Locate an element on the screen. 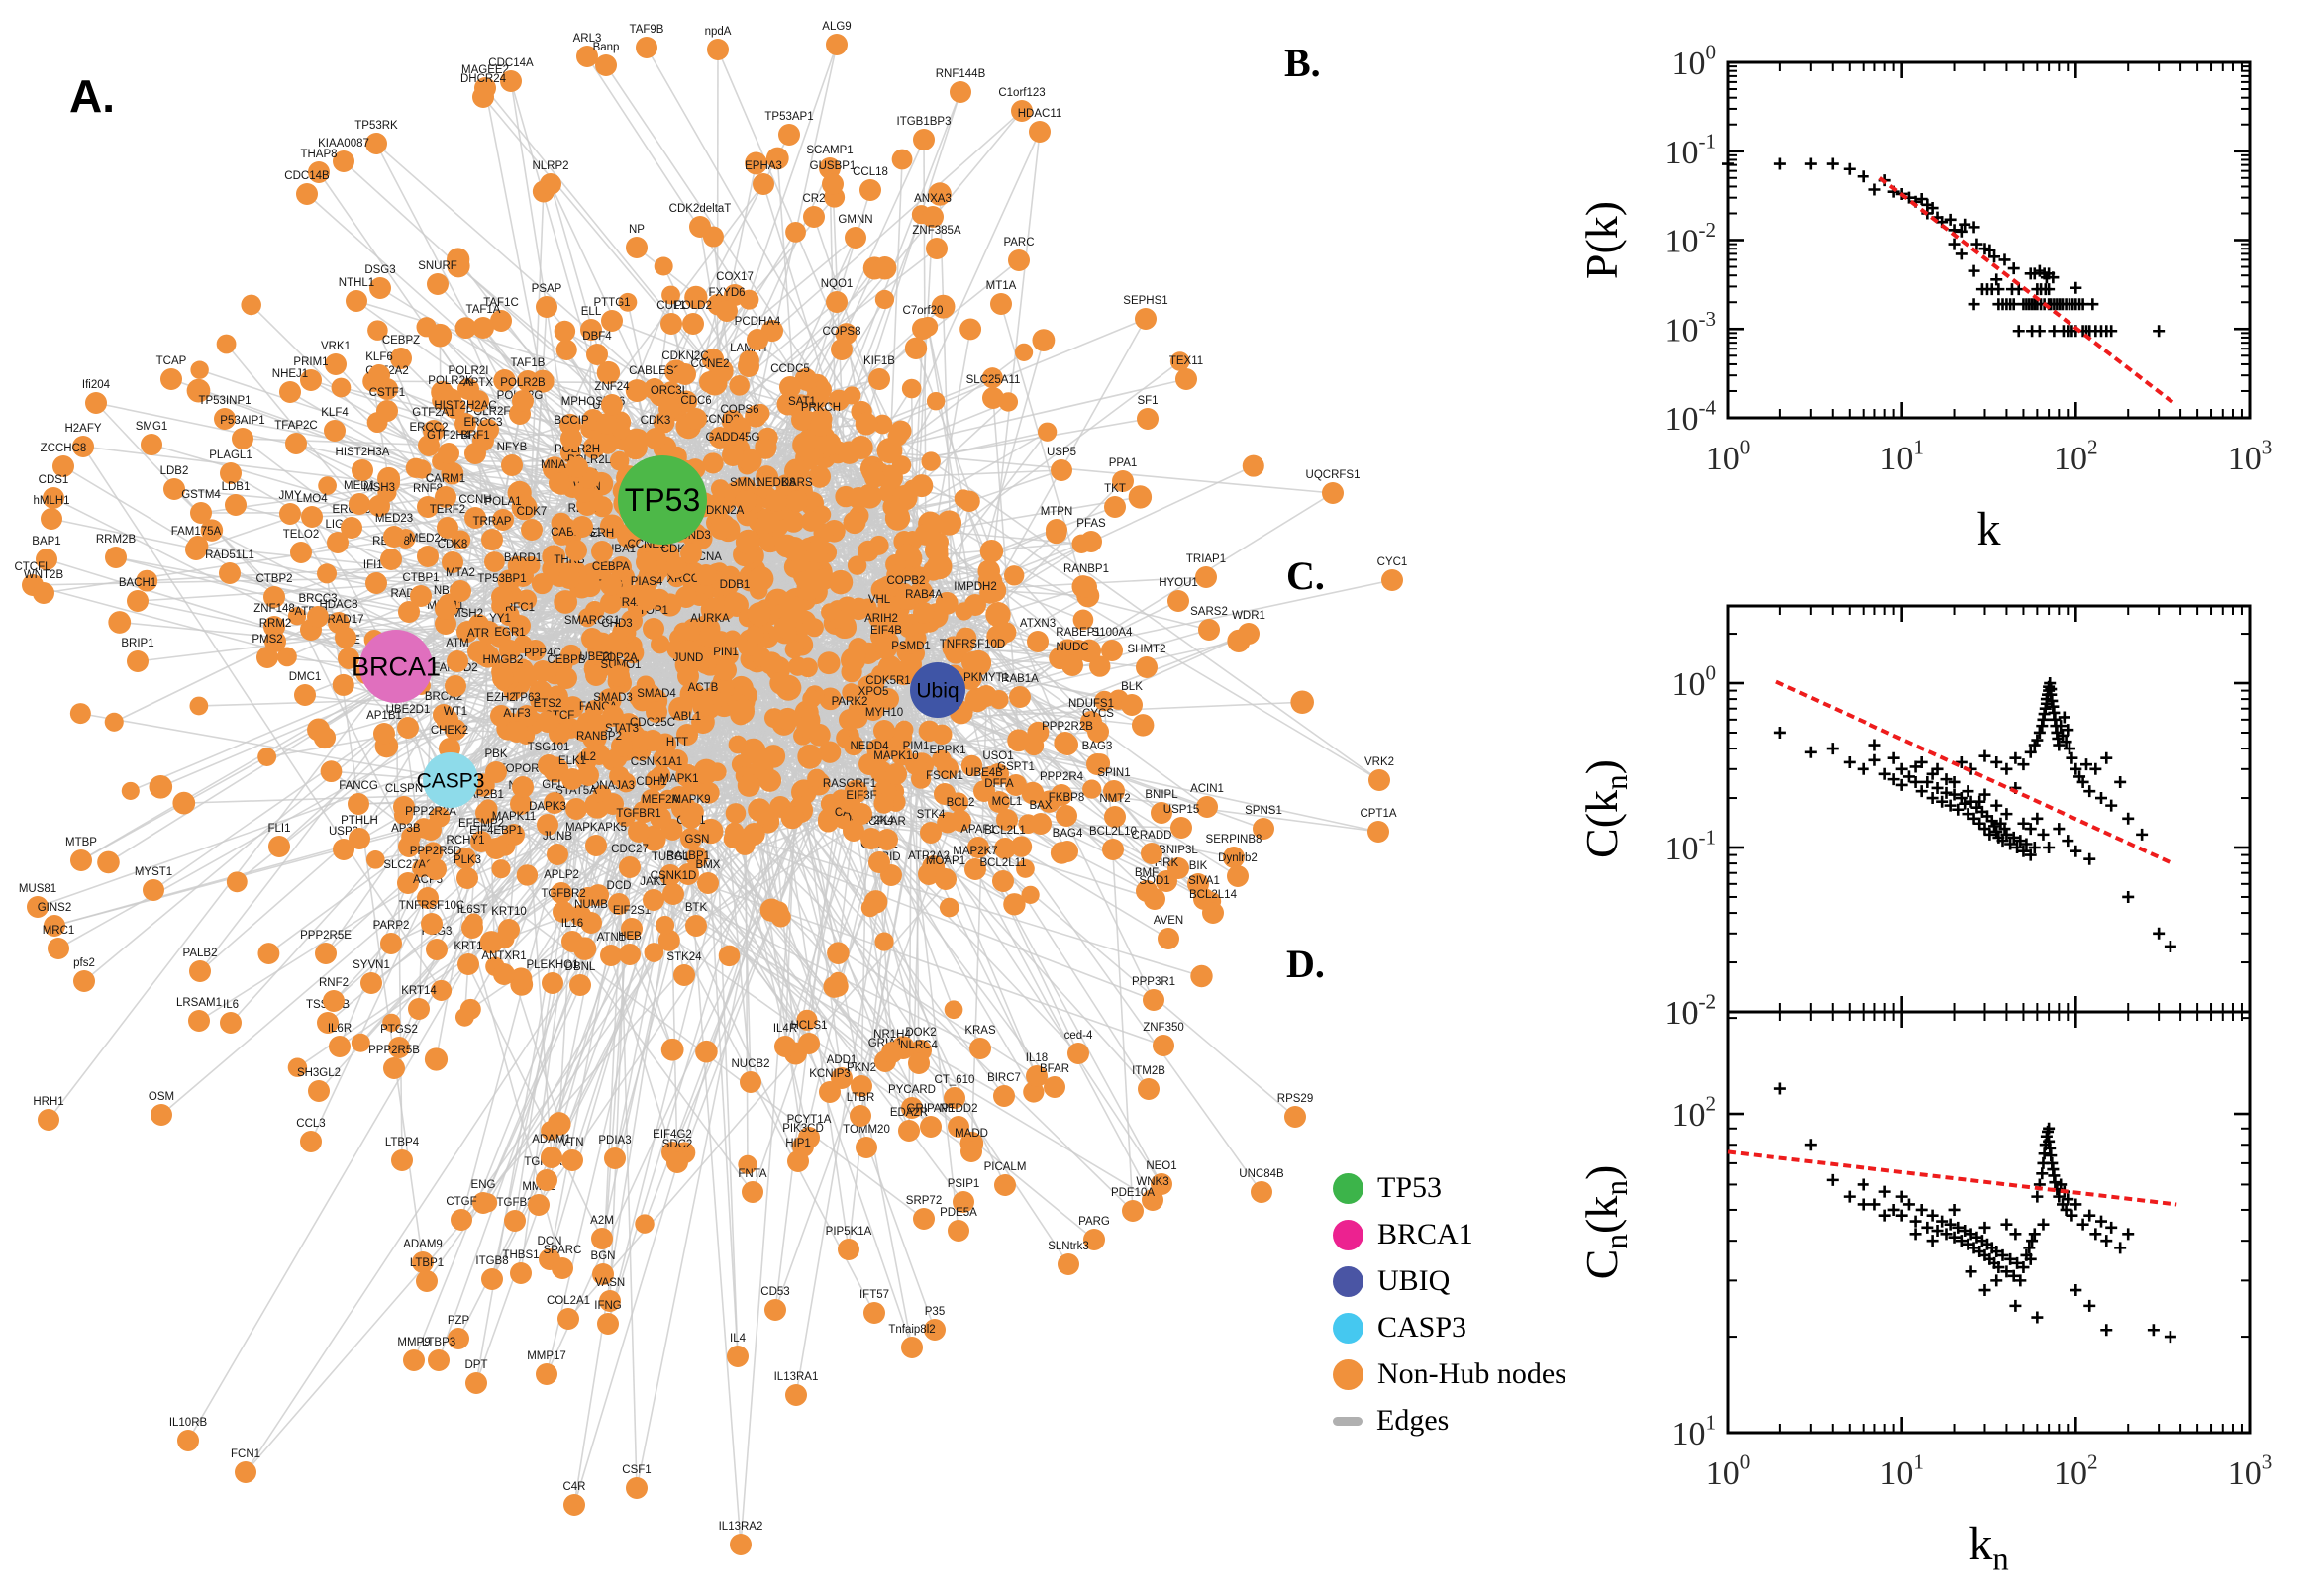 This screenshot has height=1596, width=2323. network-node-label: MMP17 is located at coordinates (546, 1356).